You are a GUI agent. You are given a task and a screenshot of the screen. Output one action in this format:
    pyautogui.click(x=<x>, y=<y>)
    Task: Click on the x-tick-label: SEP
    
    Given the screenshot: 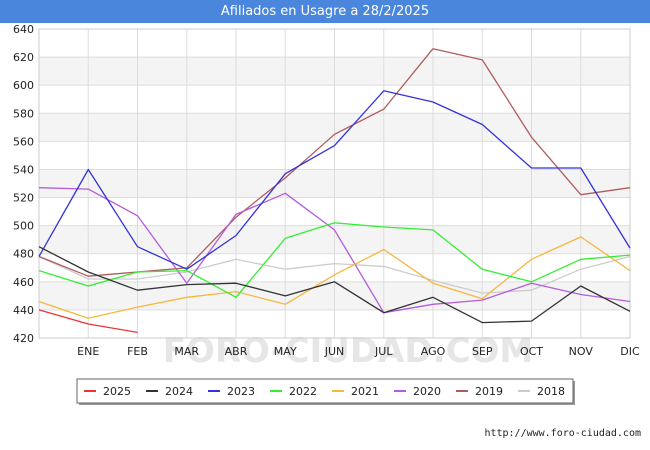 What is the action you would take?
    pyautogui.click(x=482, y=351)
    